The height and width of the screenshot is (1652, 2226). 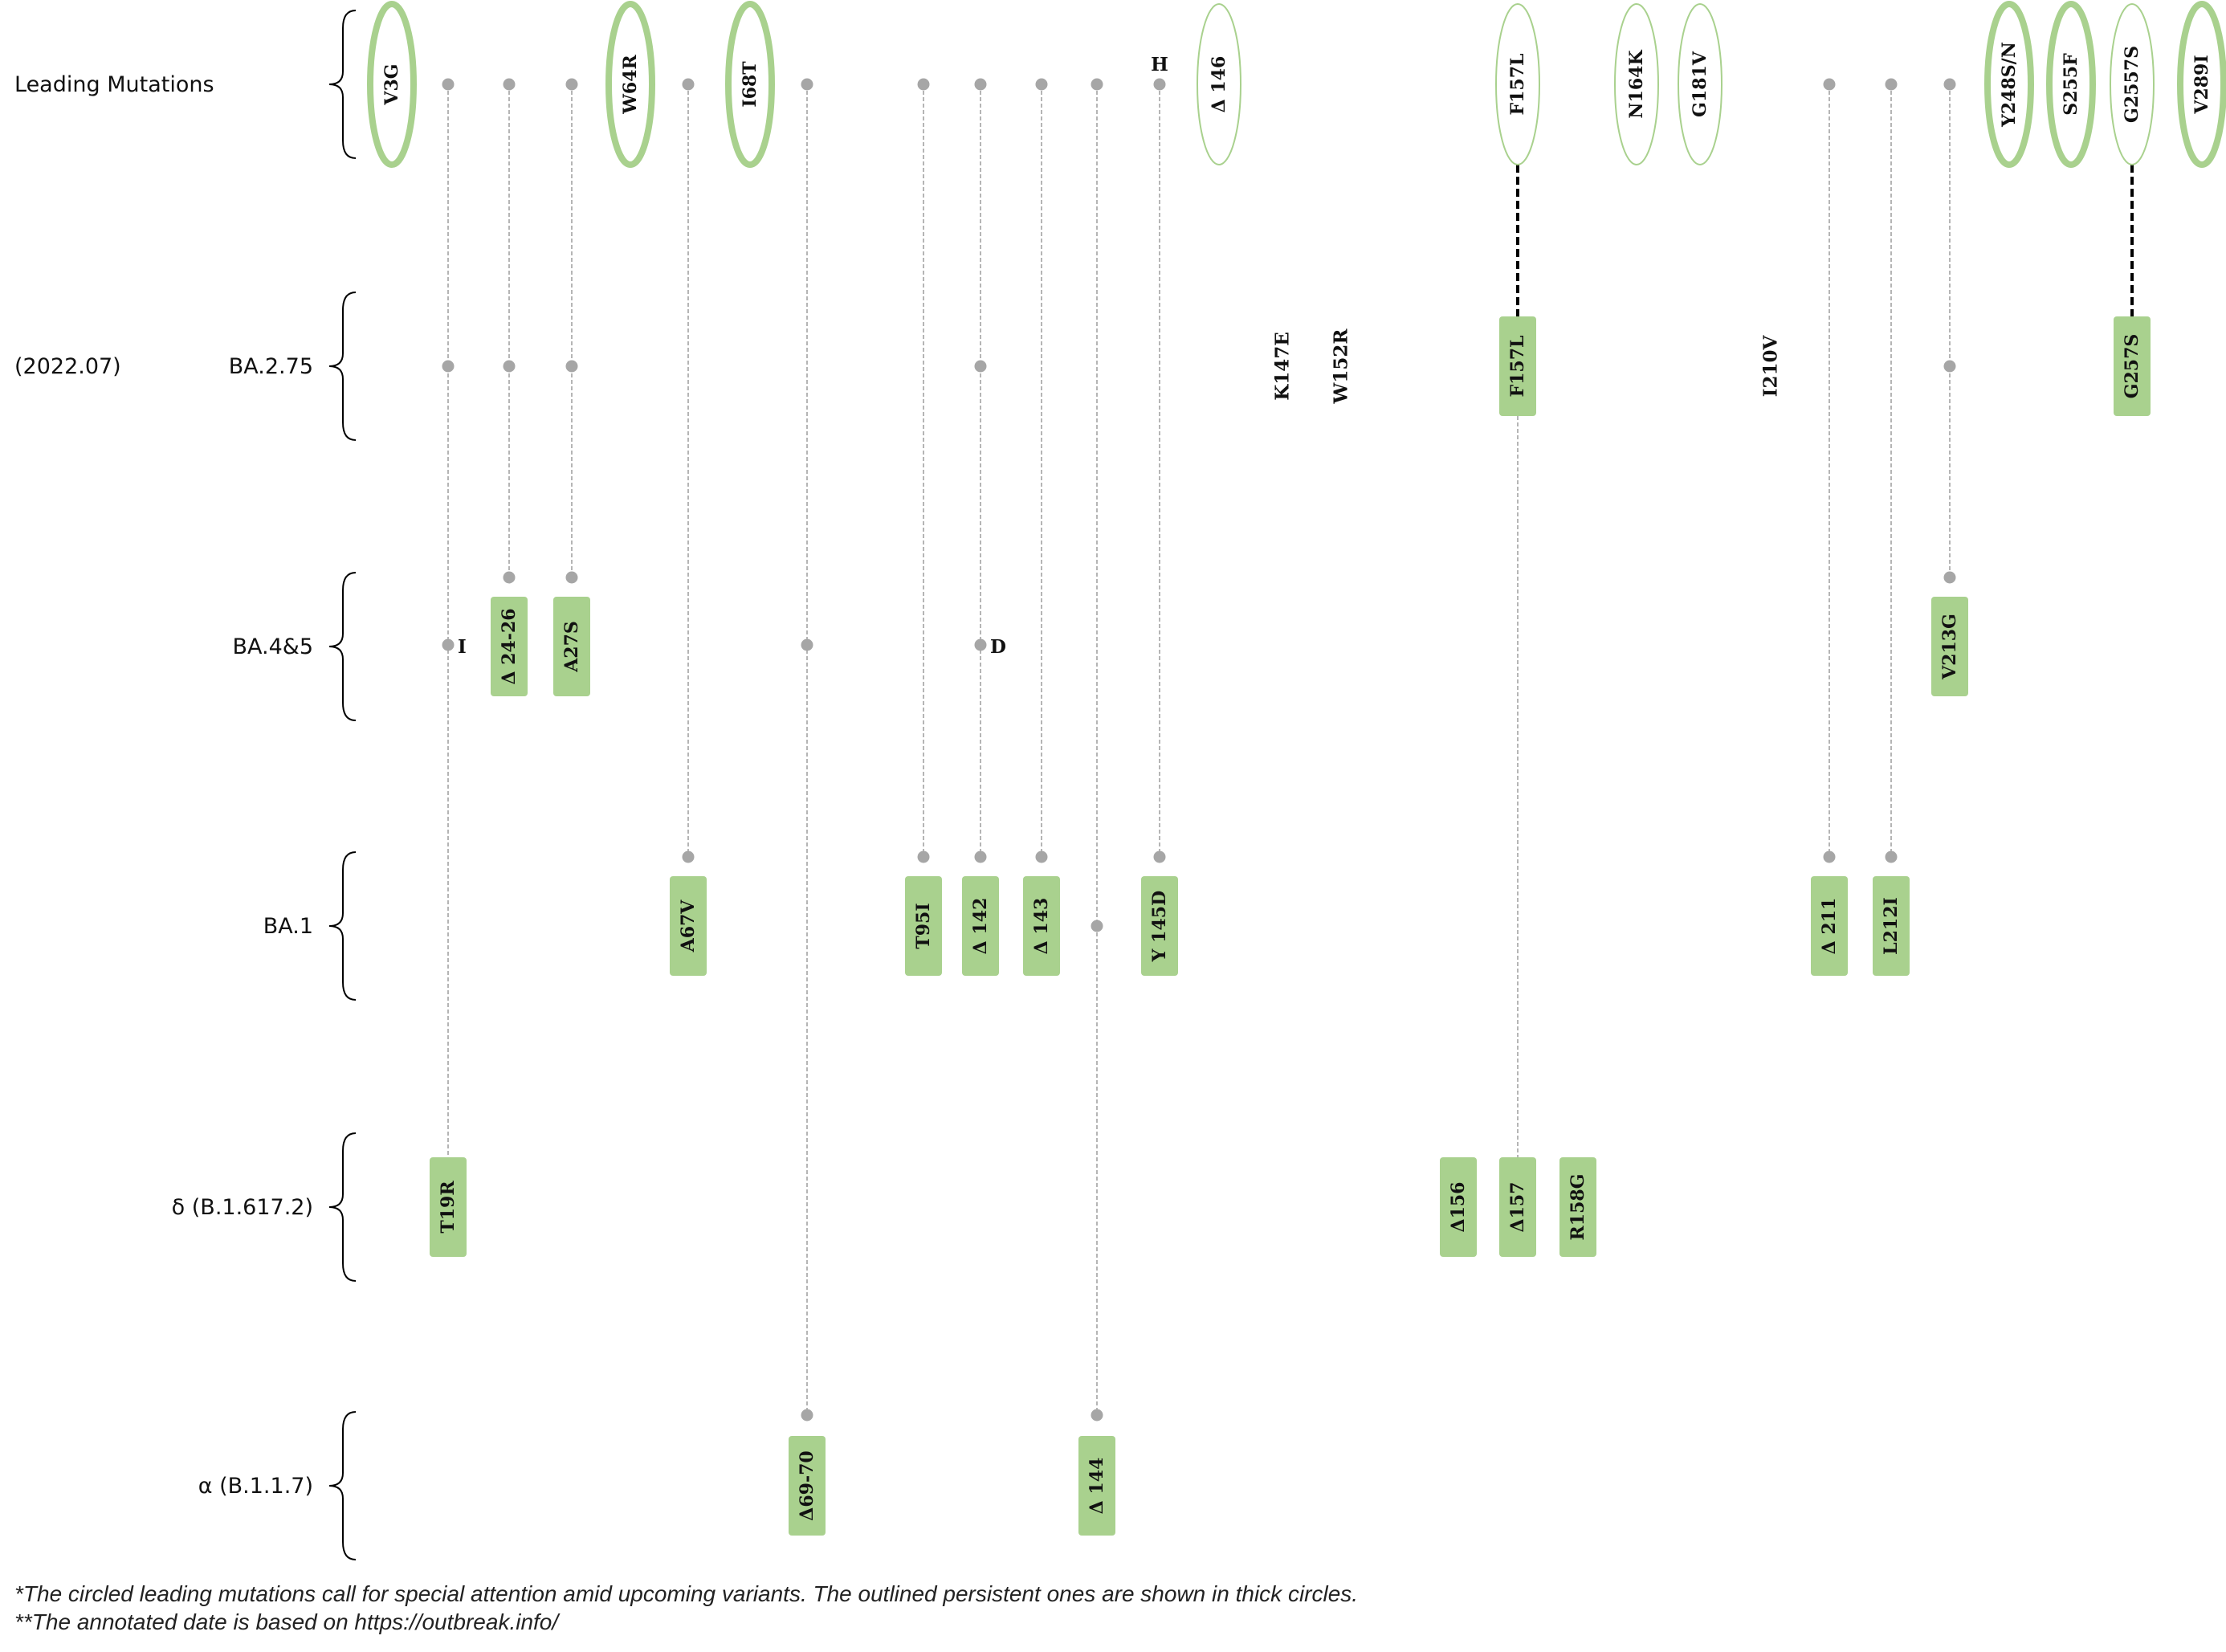 I want to click on mutation-box-ba45-d24, so click(x=509, y=646).